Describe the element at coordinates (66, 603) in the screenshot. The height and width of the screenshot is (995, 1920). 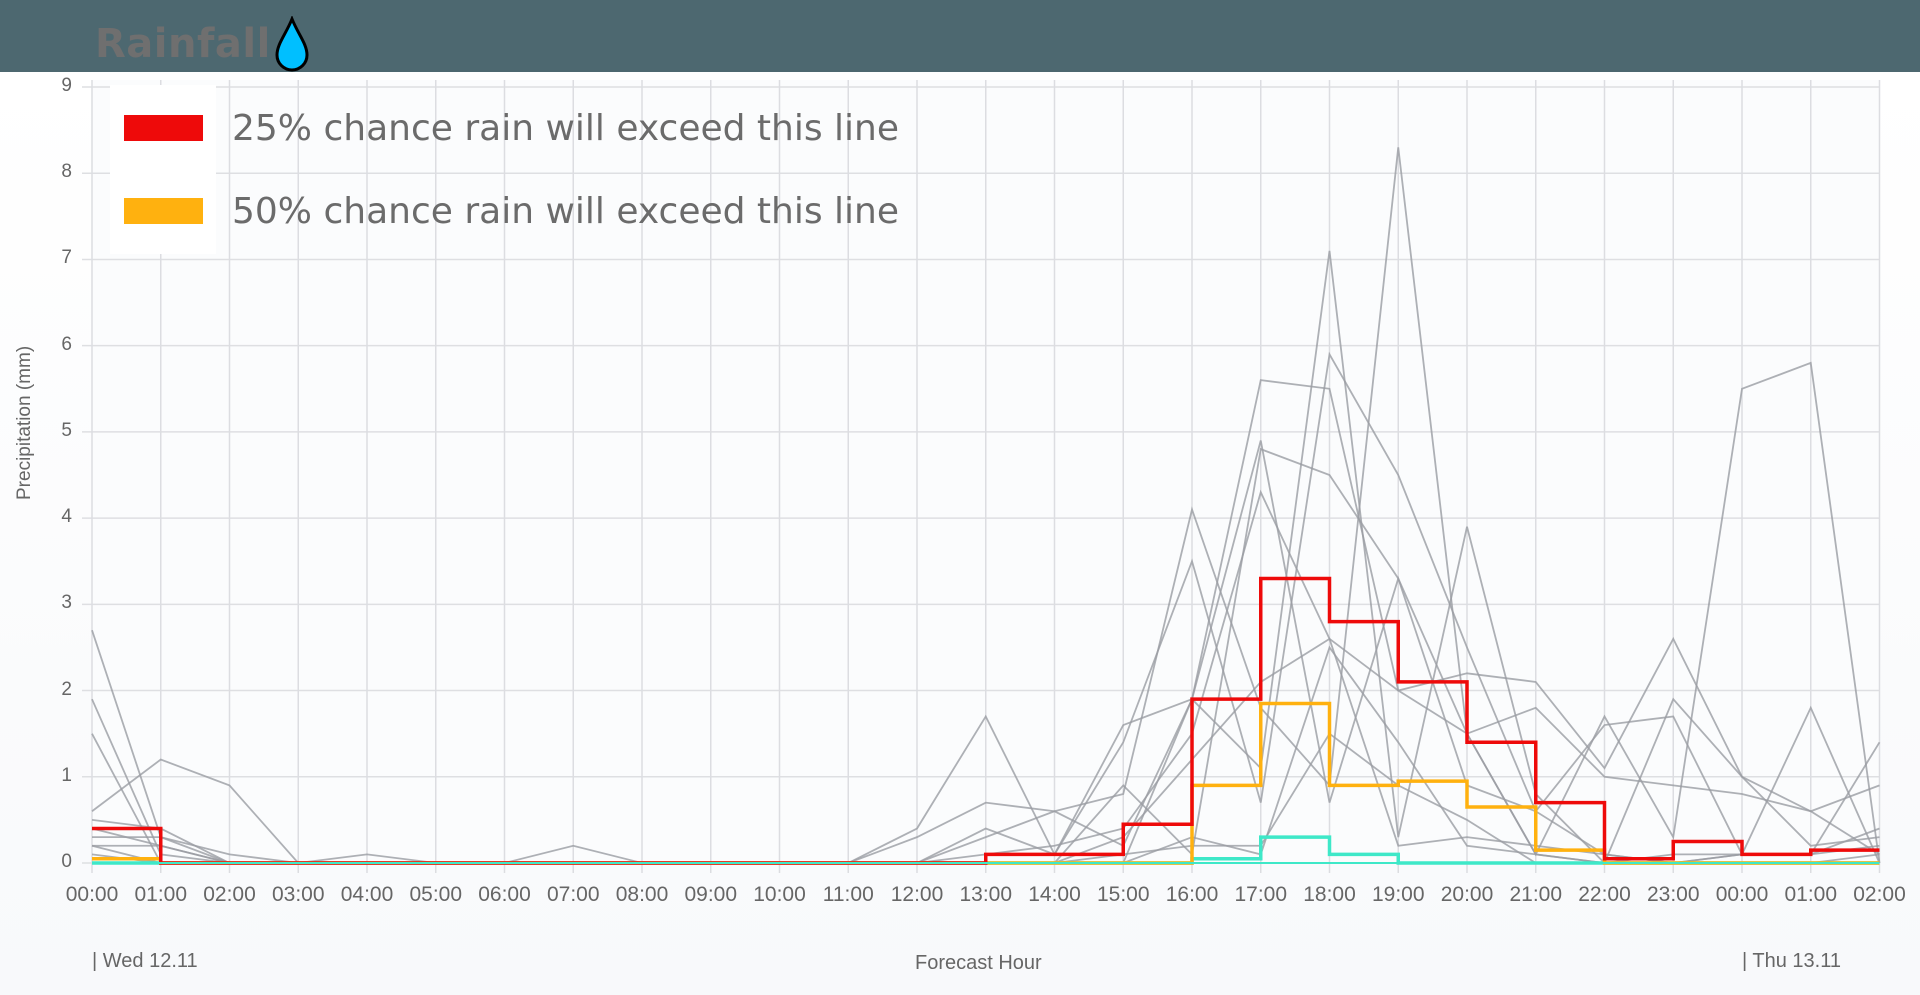
I see `y-tick-label: 3` at that location.